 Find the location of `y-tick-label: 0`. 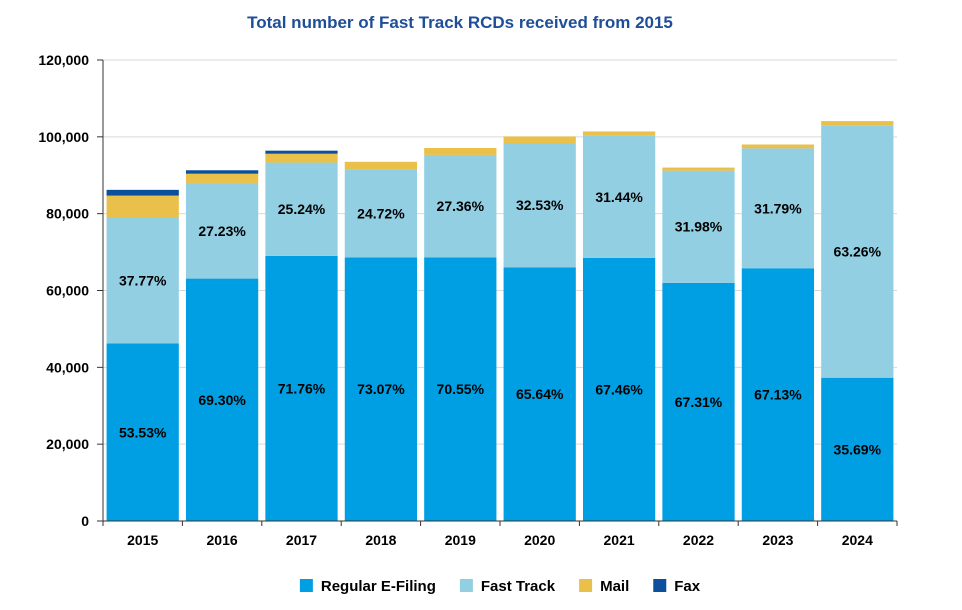

y-tick-label: 0 is located at coordinates (85, 521).